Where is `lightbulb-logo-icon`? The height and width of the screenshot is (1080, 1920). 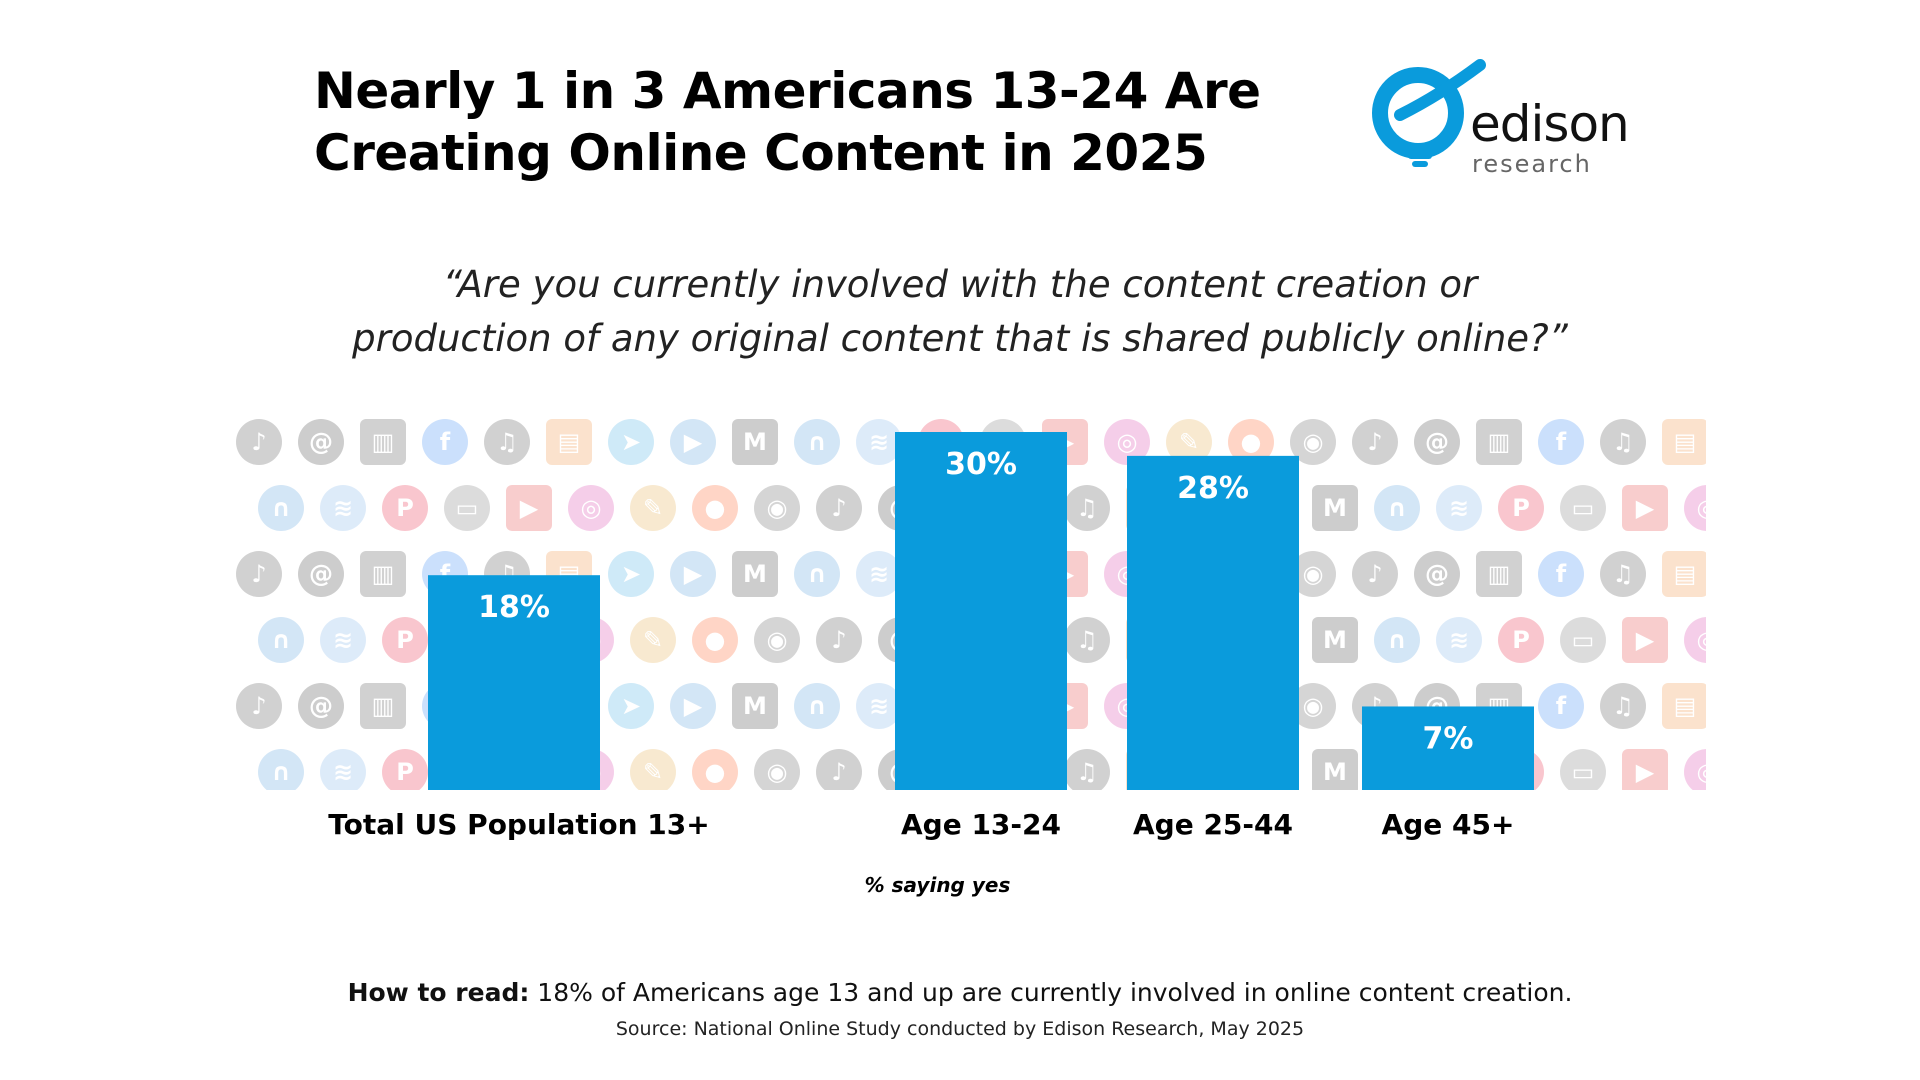
lightbulb-logo-icon is located at coordinates (1429, 113).